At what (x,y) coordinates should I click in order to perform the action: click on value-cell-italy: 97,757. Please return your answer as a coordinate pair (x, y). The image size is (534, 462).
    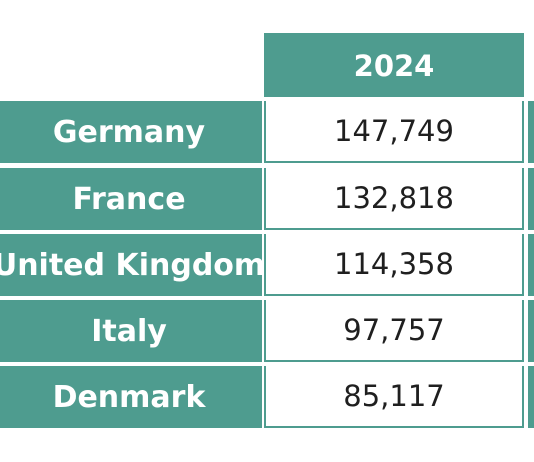
    Looking at the image, I should click on (394, 331).